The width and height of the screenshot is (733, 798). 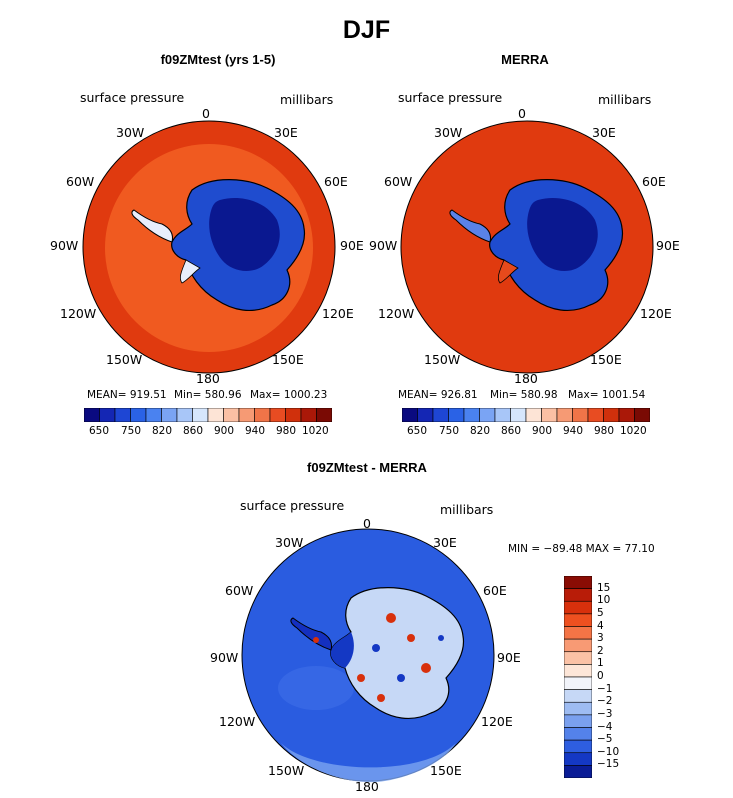 I want to click on cb-obs-label-860: 860, so click(x=511, y=431).